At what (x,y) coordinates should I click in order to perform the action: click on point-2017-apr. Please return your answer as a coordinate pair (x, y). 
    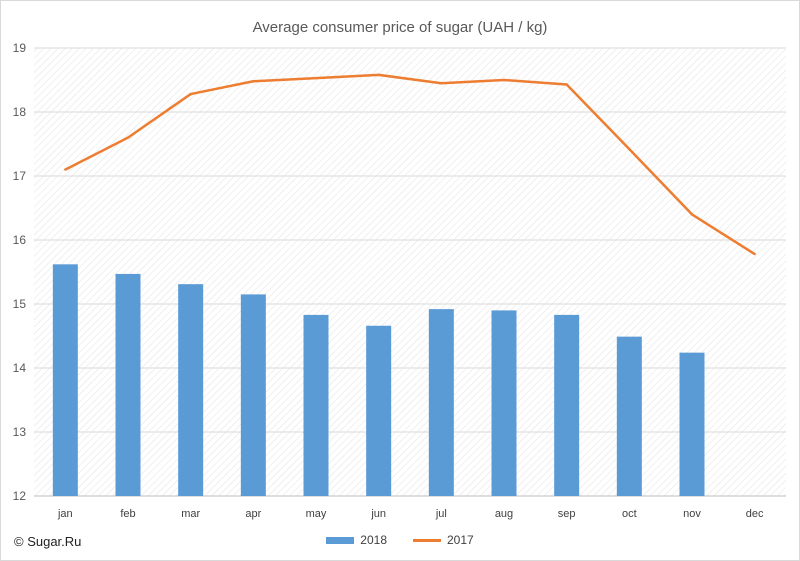
    Looking at the image, I should click on (253, 81).